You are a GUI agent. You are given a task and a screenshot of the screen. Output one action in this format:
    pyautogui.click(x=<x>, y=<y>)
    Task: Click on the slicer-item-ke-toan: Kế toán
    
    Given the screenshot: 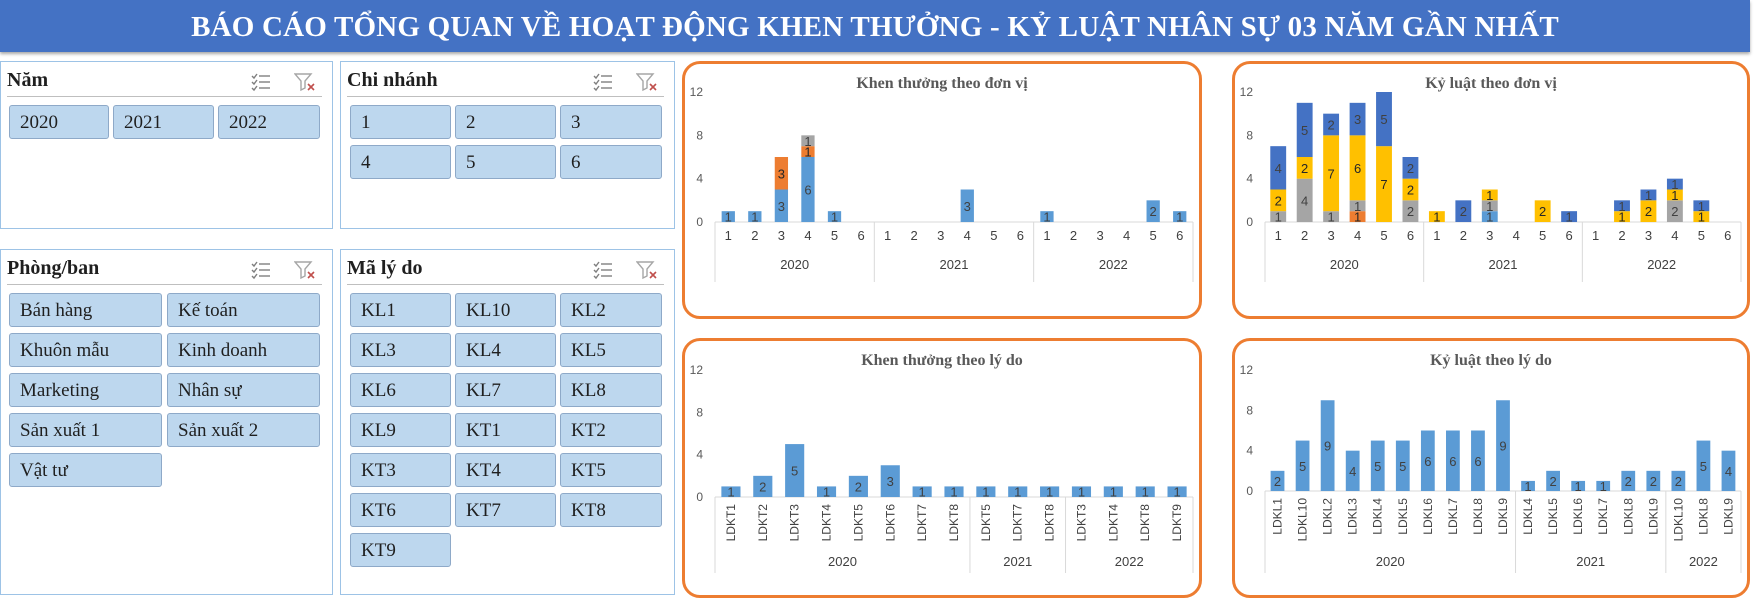 What is the action you would take?
    pyautogui.click(x=243, y=310)
    